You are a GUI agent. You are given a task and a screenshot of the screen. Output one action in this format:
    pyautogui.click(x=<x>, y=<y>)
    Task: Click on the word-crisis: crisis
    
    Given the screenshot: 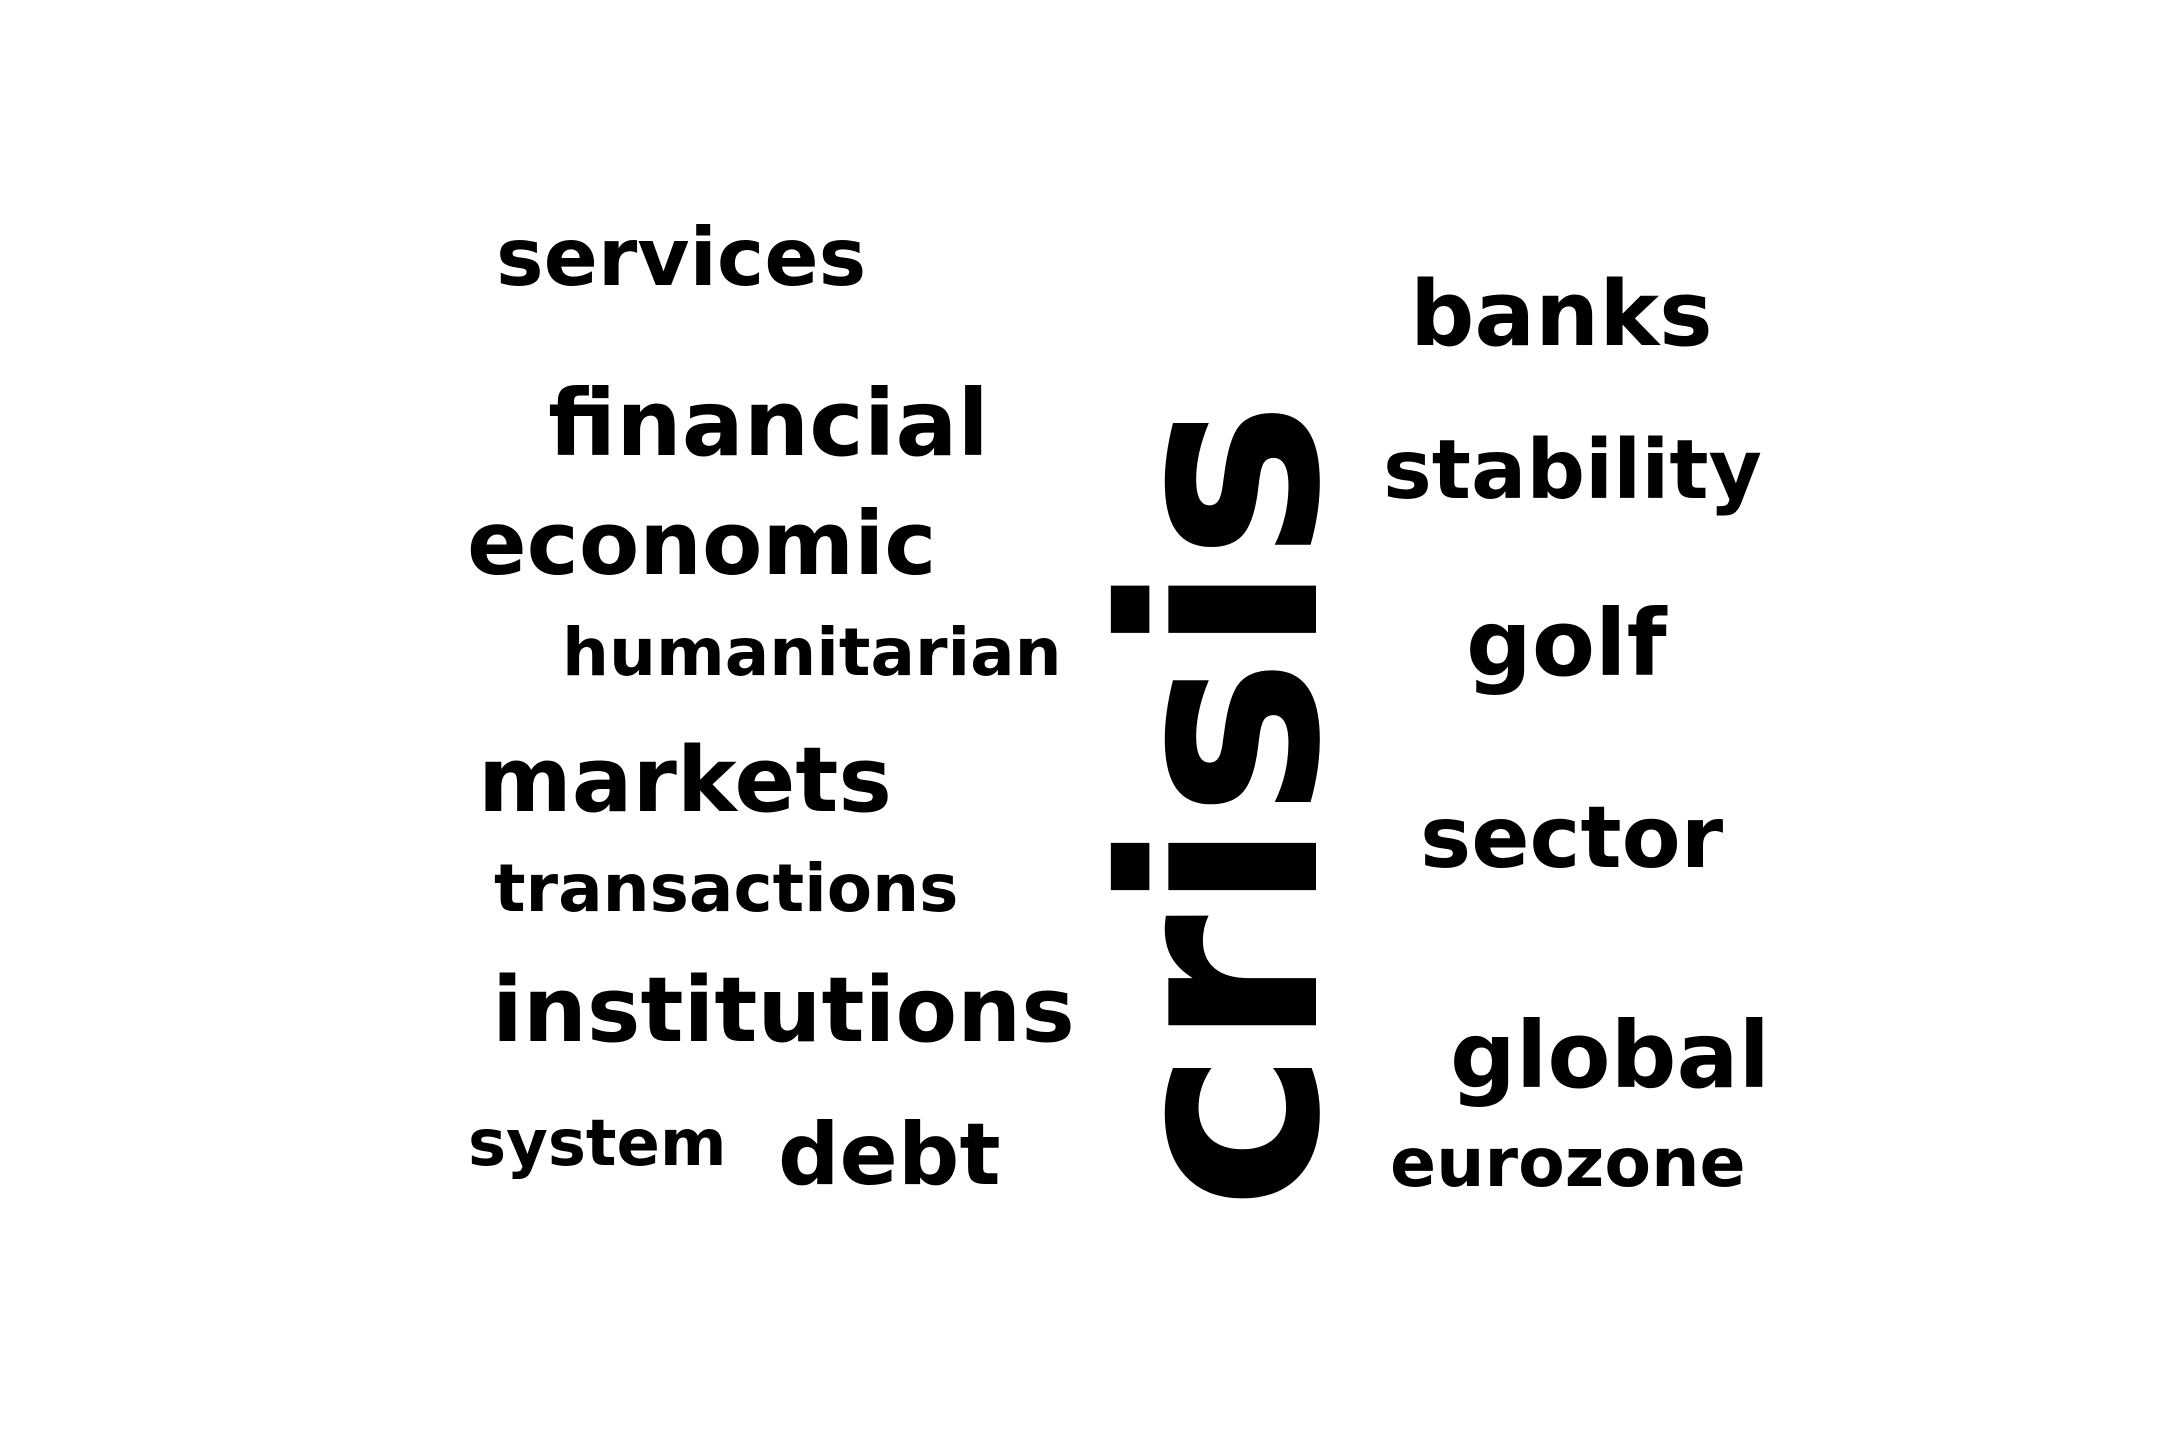 What is the action you would take?
    pyautogui.click(x=1222, y=804)
    